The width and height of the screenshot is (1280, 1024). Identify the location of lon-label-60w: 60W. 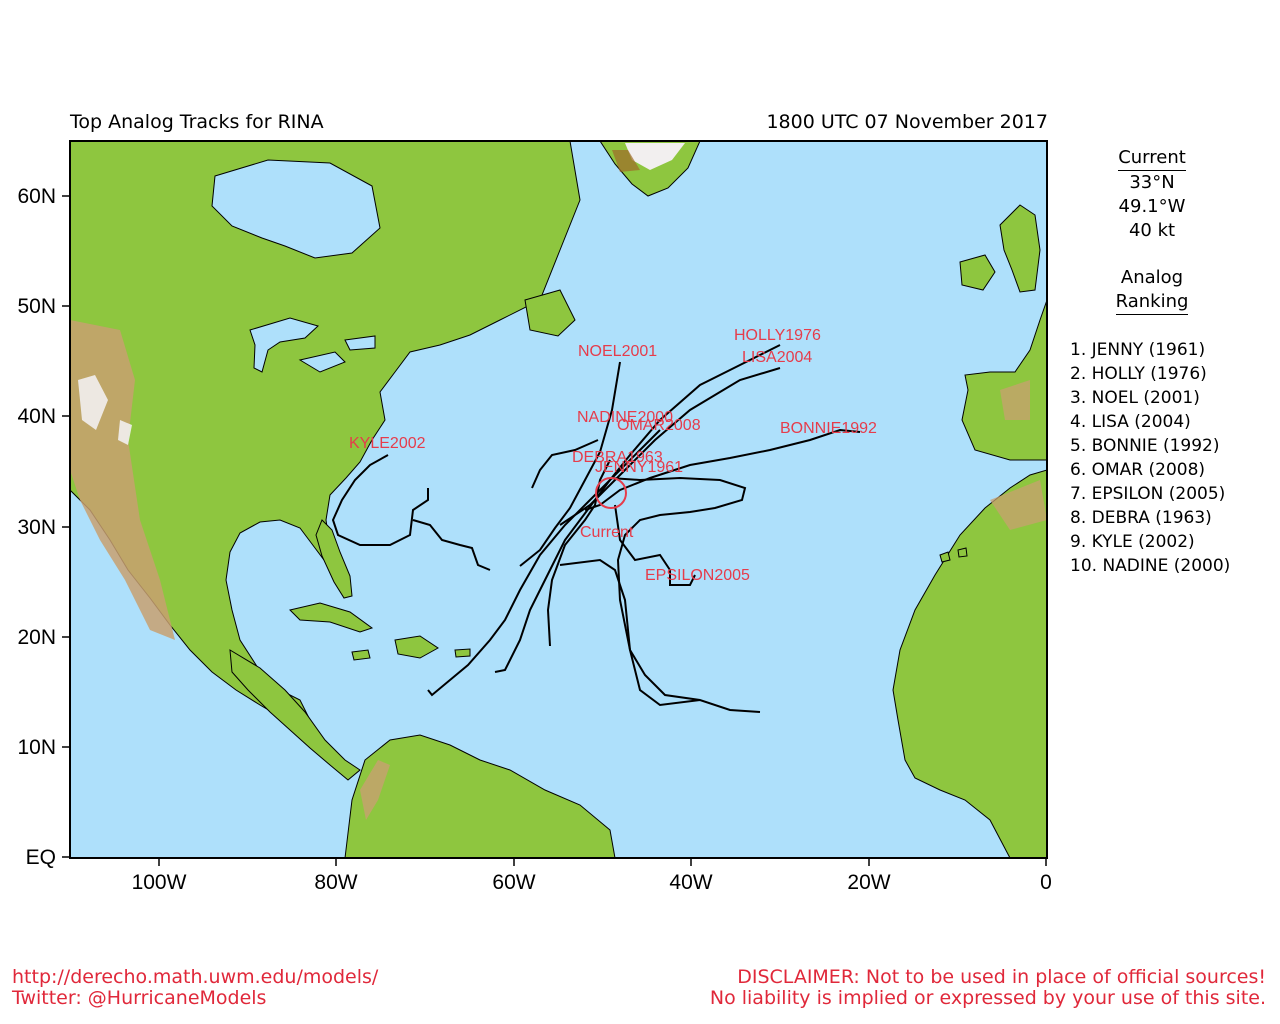
(513, 882).